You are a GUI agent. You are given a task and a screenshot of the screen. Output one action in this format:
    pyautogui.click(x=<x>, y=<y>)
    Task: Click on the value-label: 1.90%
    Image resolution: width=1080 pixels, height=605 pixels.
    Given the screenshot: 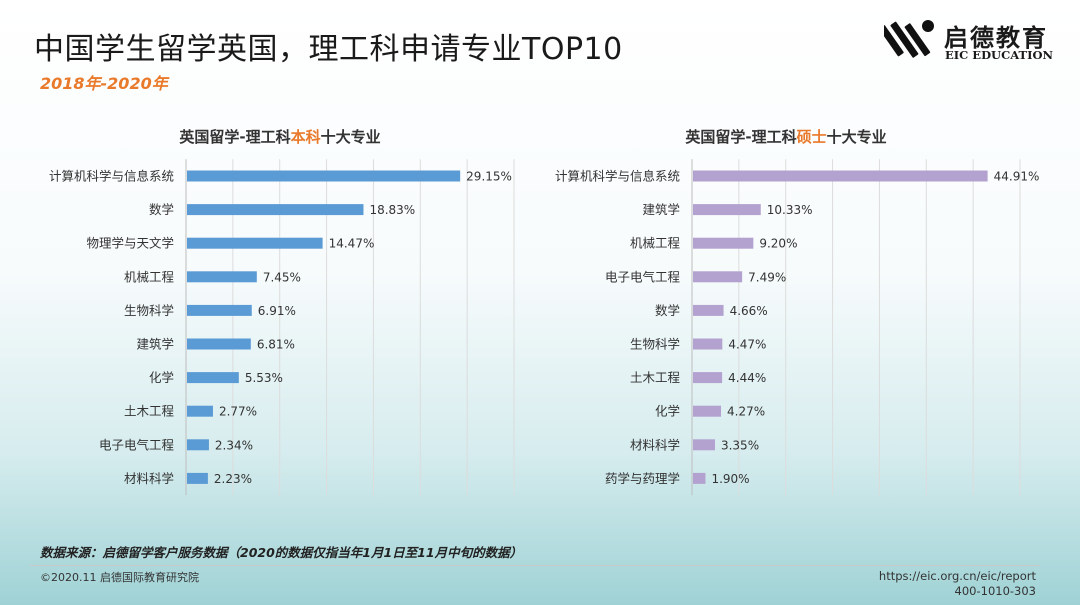 What is the action you would take?
    pyautogui.click(x=730, y=479)
    